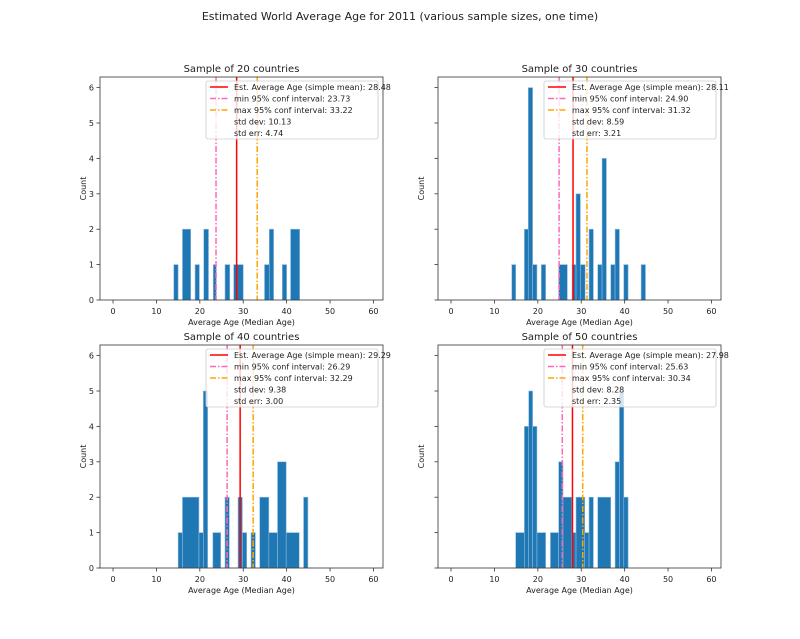  I want to click on legend-entry: Est. Average Age (simple mean): 28.11, so click(650, 87).